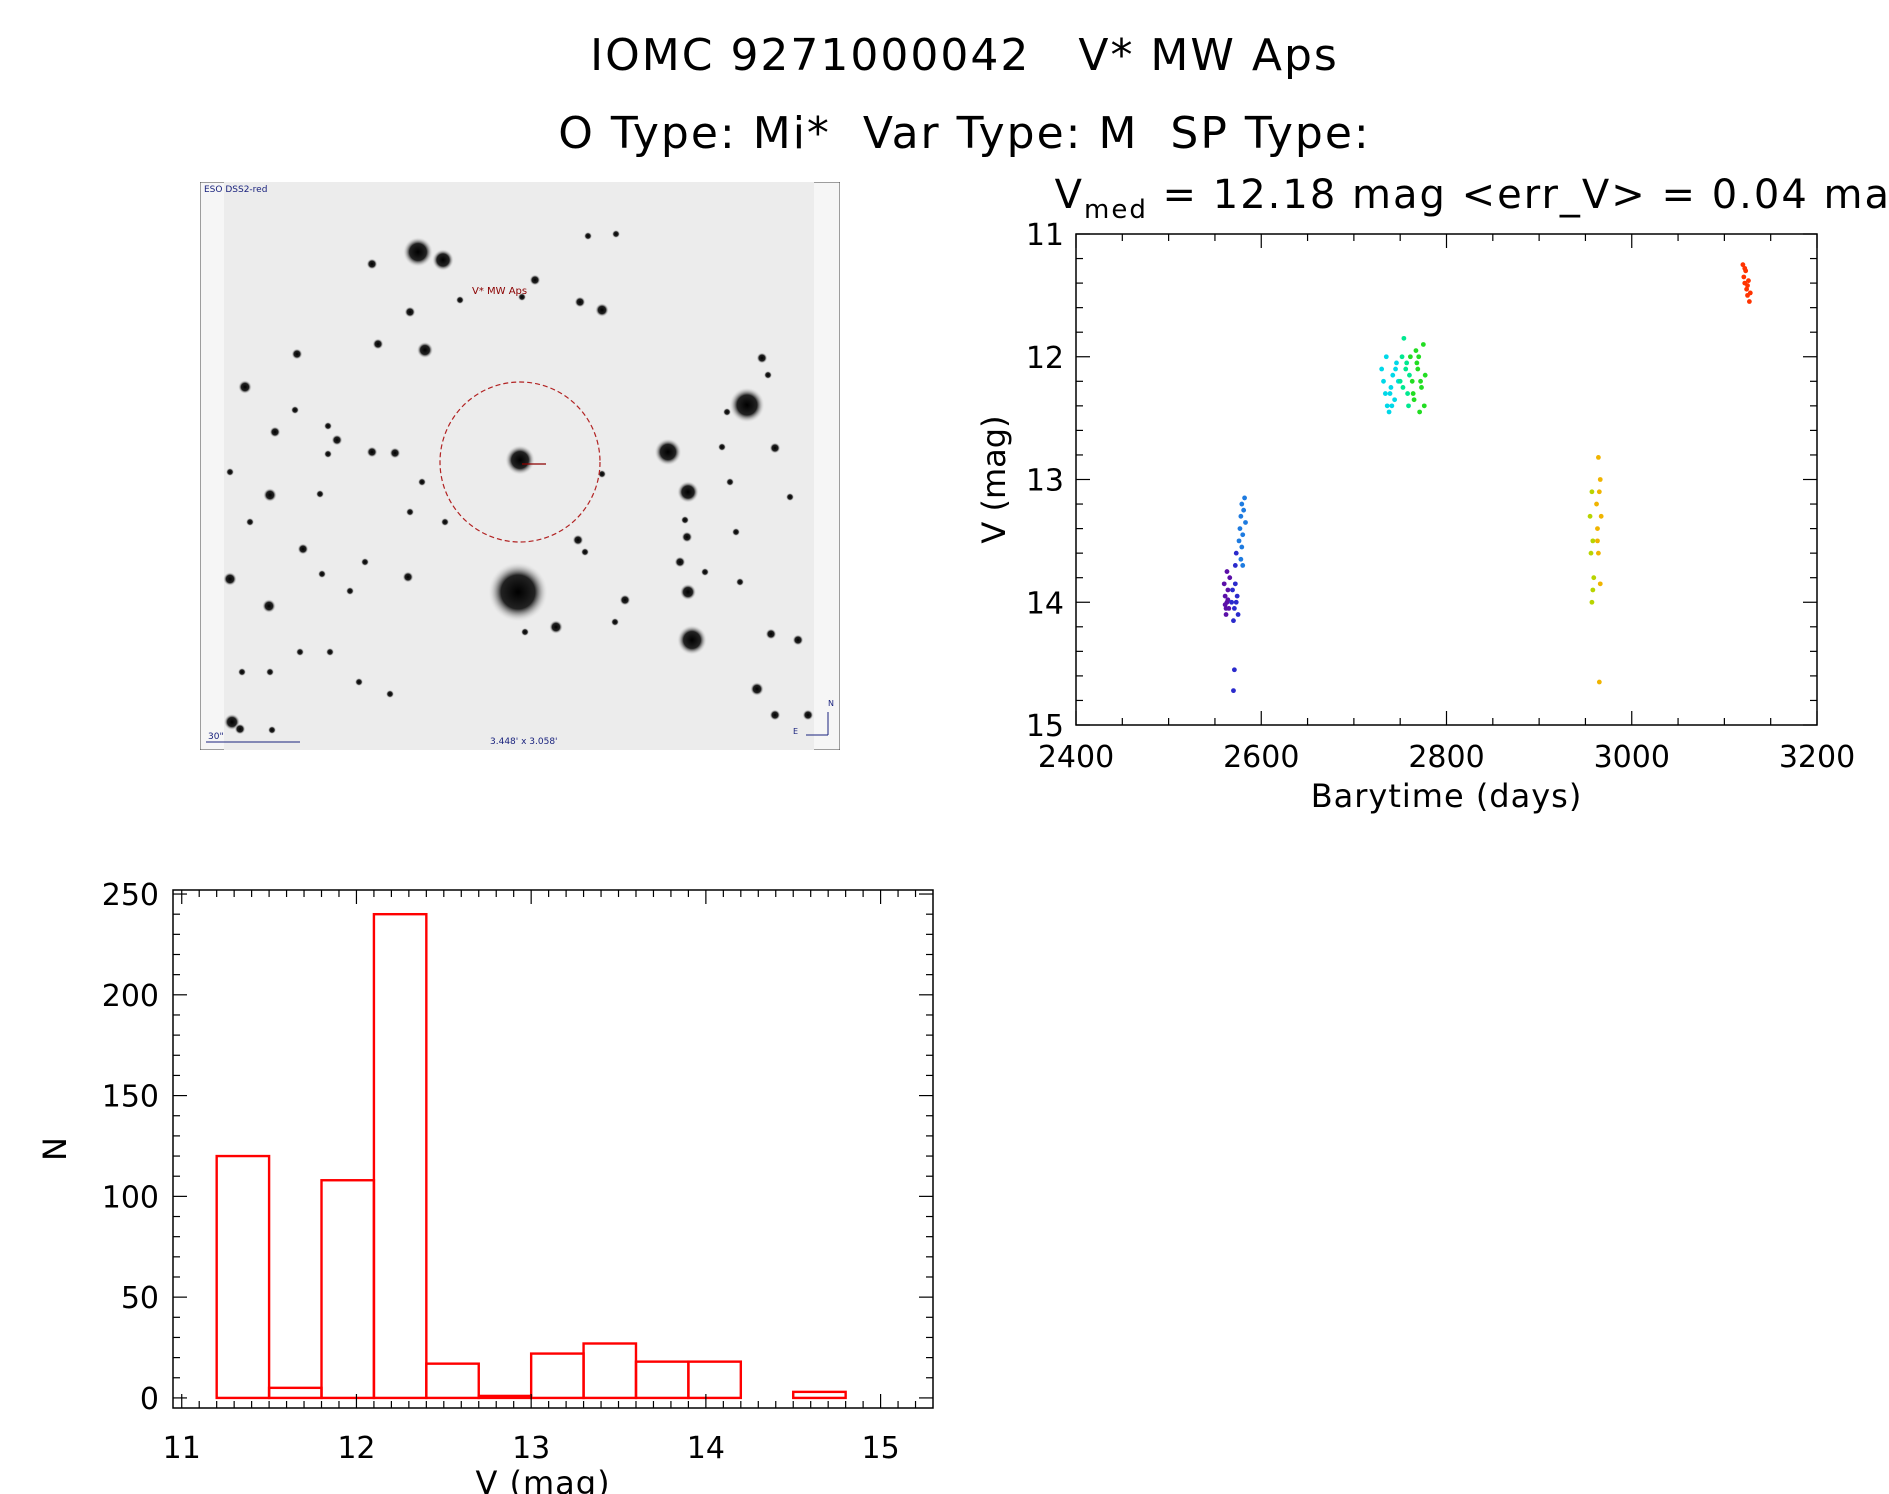 This screenshot has width=1889, height=1494. I want to click on y-tick-label: 150, so click(130, 1097).